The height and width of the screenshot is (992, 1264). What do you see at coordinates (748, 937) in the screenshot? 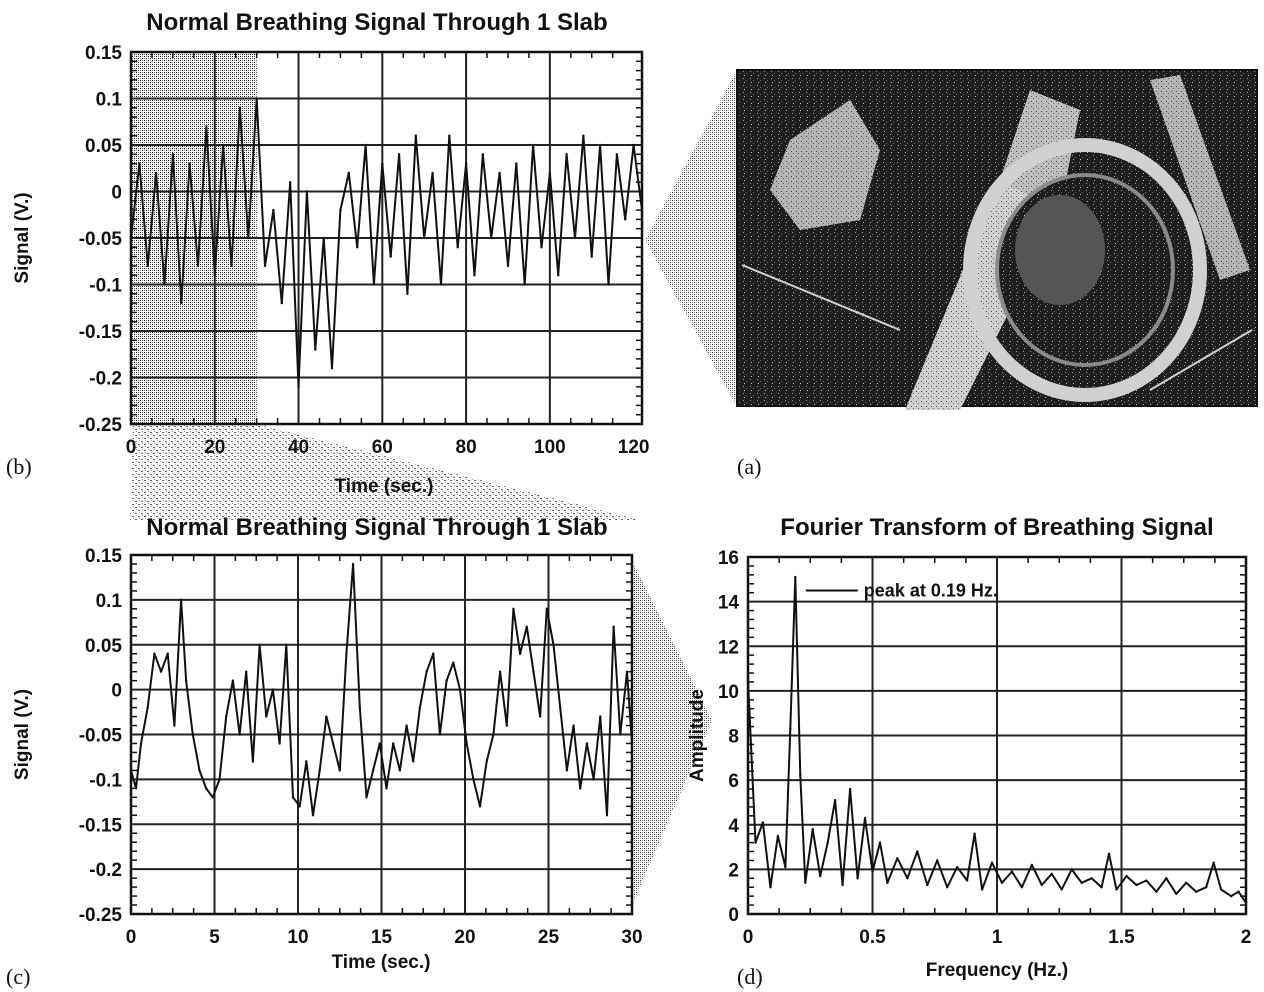
I see `x-tick-label-d: 0` at bounding box center [748, 937].